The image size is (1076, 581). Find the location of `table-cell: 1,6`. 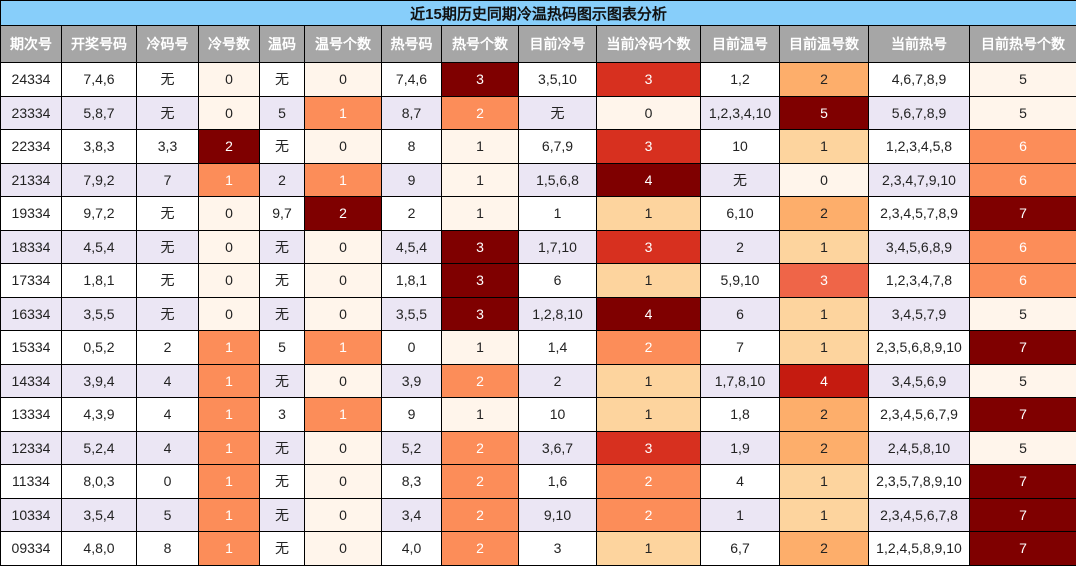

table-cell: 1,6 is located at coordinates (557, 481).